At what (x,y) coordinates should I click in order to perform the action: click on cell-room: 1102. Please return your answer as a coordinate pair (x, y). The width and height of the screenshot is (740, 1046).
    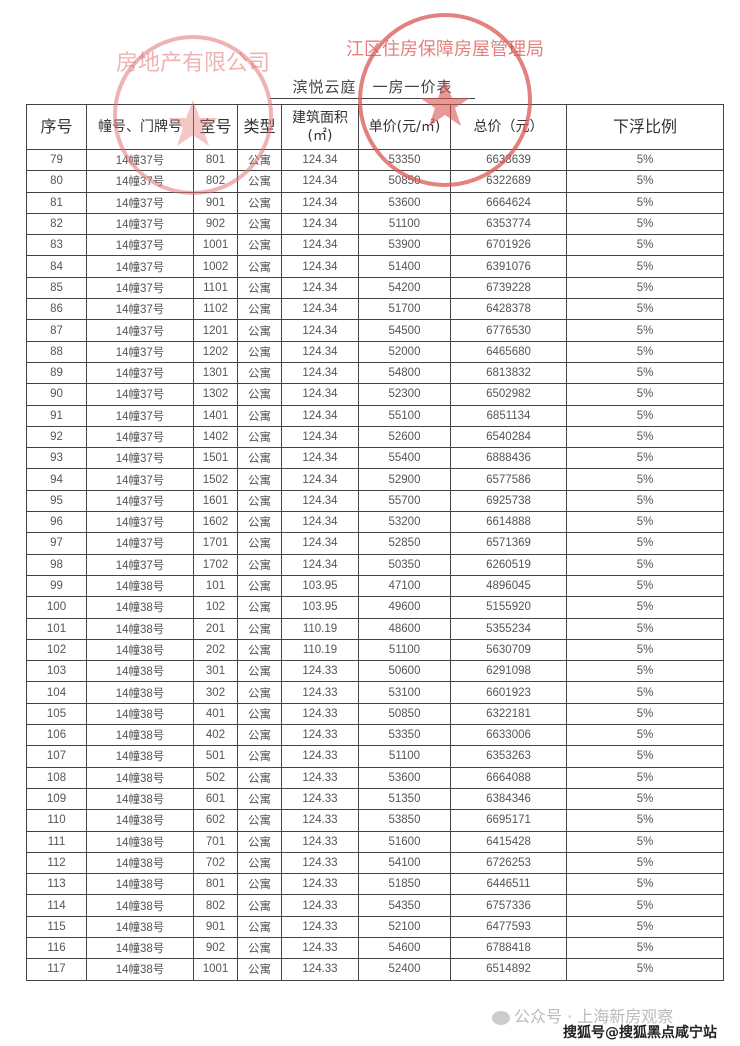
    Looking at the image, I should click on (215, 309).